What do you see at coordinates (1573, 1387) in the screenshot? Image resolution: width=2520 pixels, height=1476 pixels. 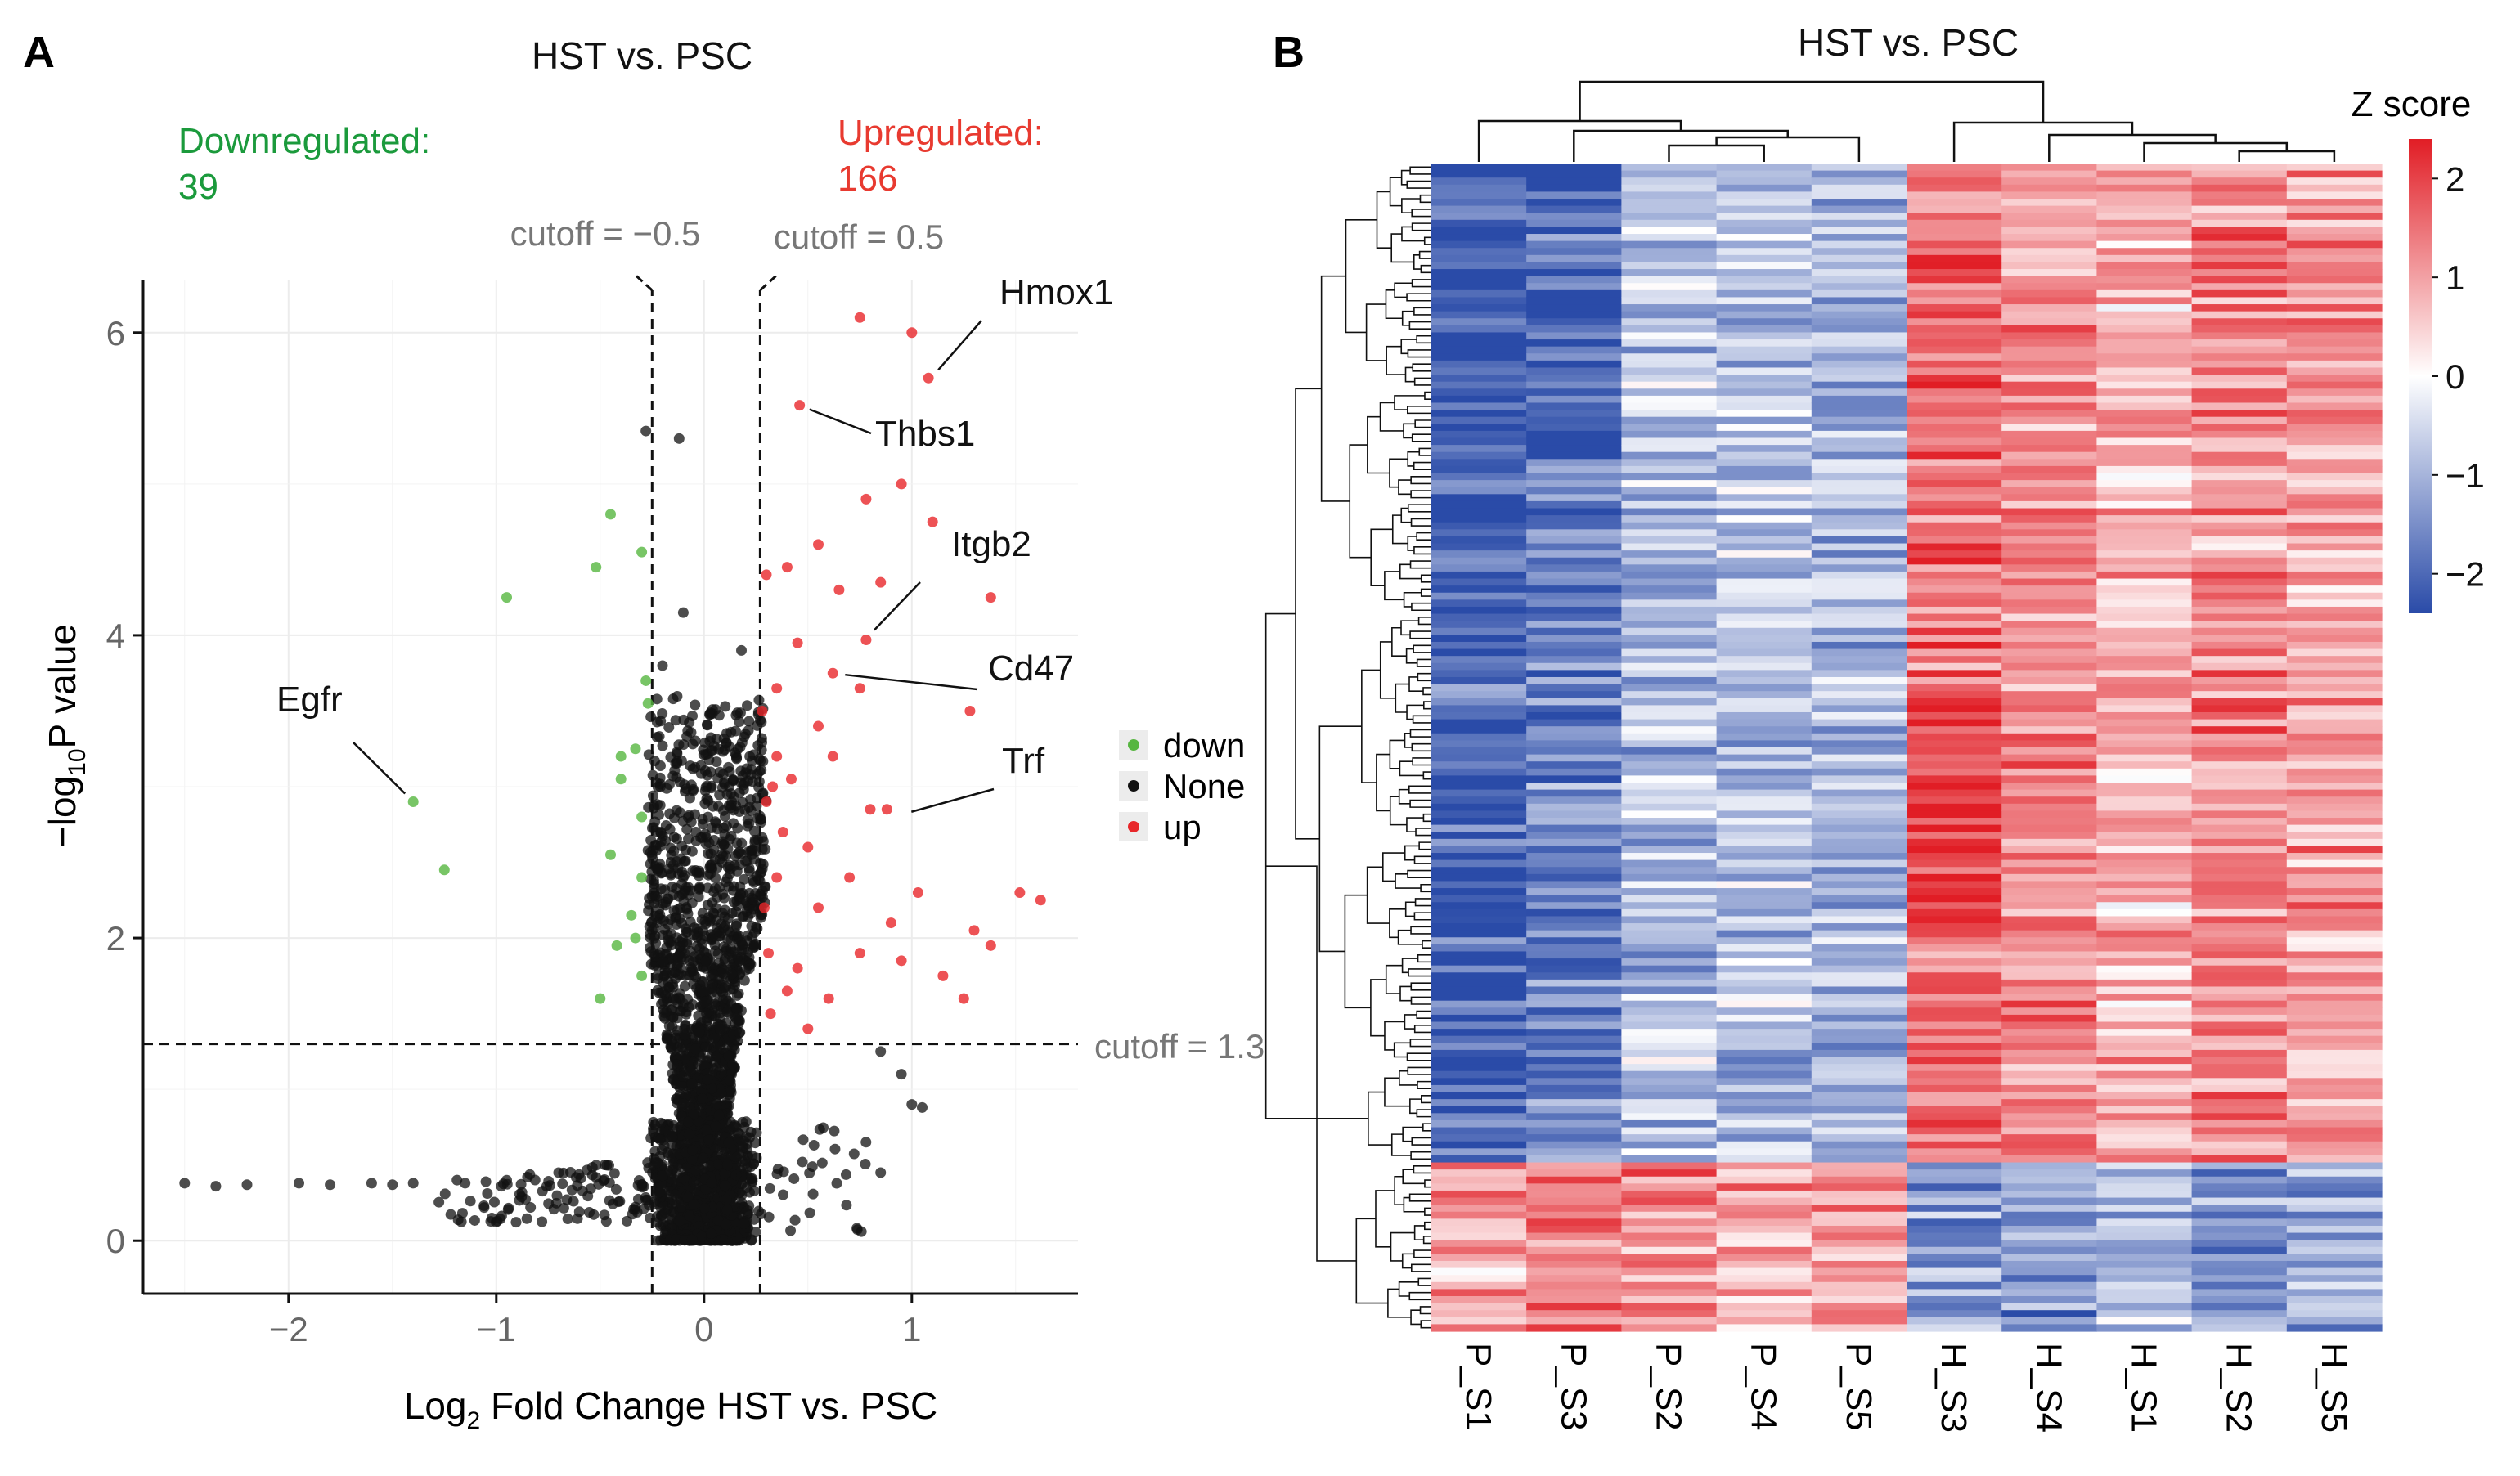 I see `heatmap-column-label: P_S3` at bounding box center [1573, 1387].